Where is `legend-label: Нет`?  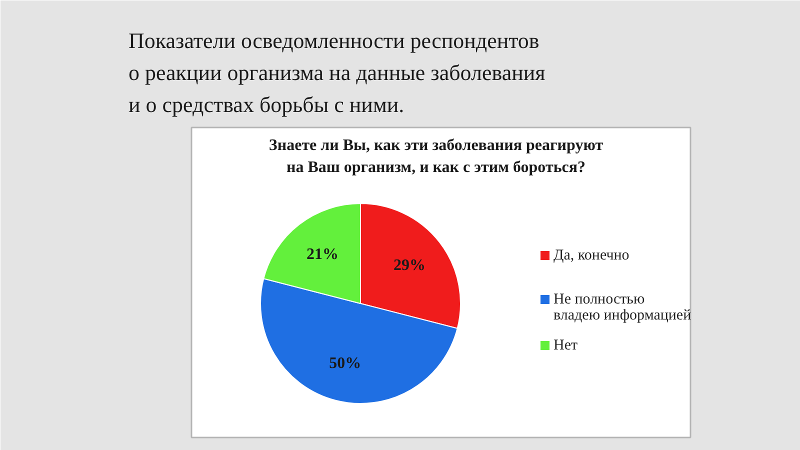
legend-label: Нет is located at coordinates (566, 346).